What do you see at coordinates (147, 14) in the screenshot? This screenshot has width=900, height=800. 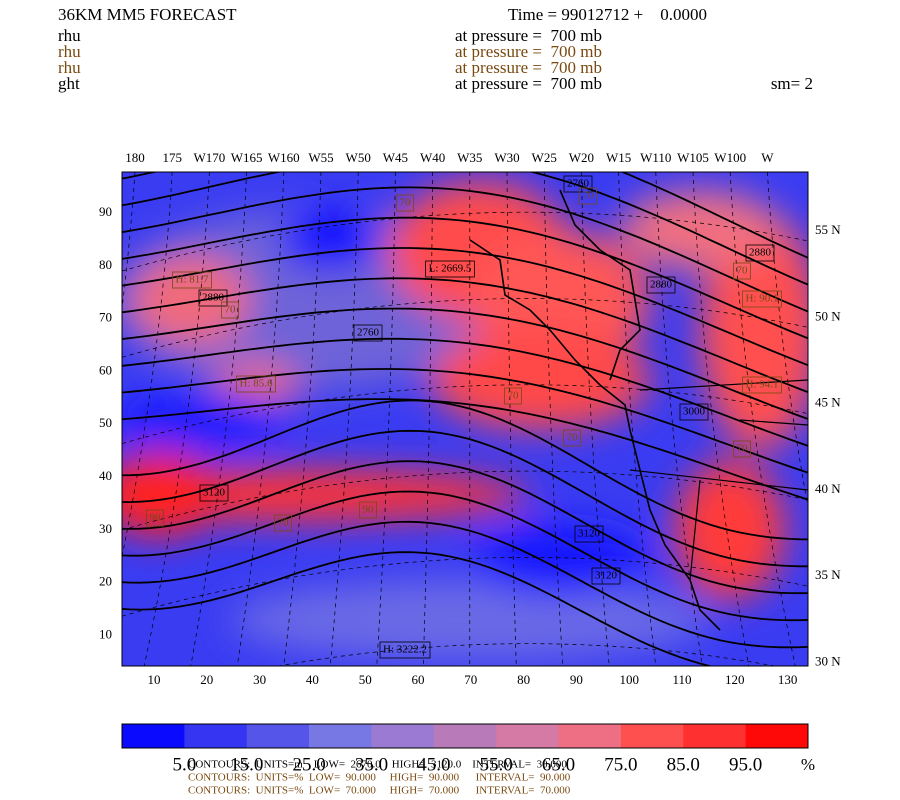 I see `title: 36KM MM5 FORECAST` at bounding box center [147, 14].